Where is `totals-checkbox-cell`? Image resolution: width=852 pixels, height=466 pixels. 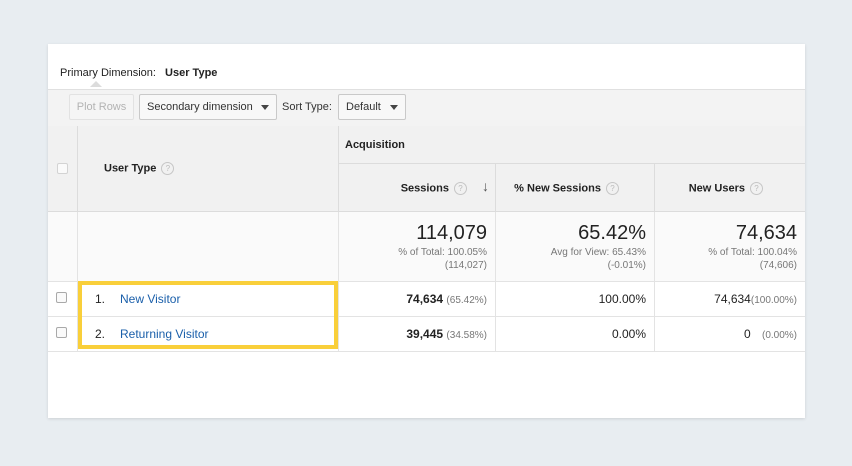 totals-checkbox-cell is located at coordinates (63, 247).